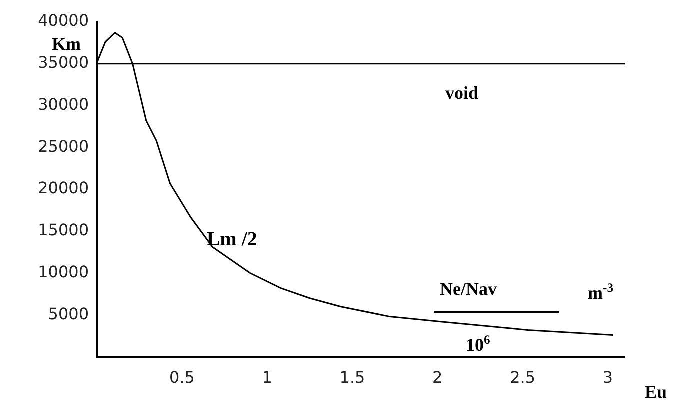 This screenshot has width=682, height=405. What do you see at coordinates (267, 377) in the screenshot?
I see `x-tick-label: 1` at bounding box center [267, 377].